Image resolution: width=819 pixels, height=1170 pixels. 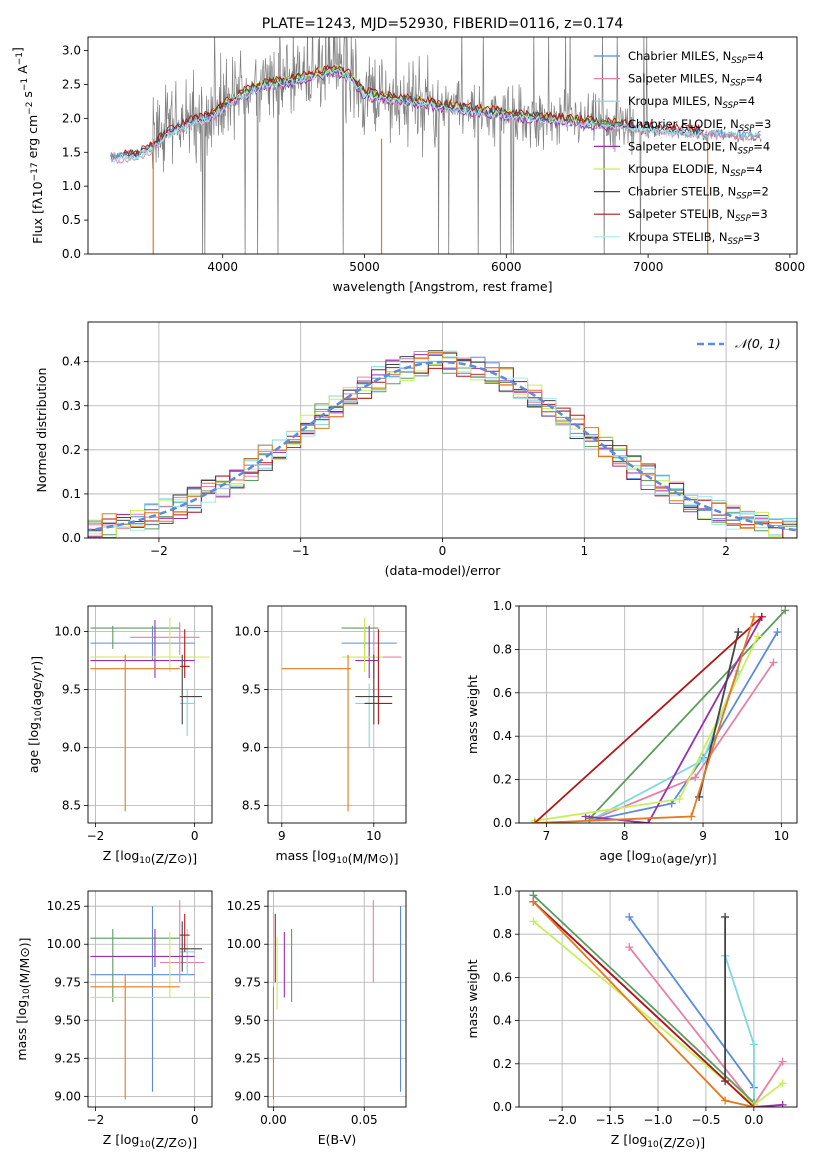 What do you see at coordinates (251, 806) in the screenshot?
I see `y-tick-label: 8.5` at bounding box center [251, 806].